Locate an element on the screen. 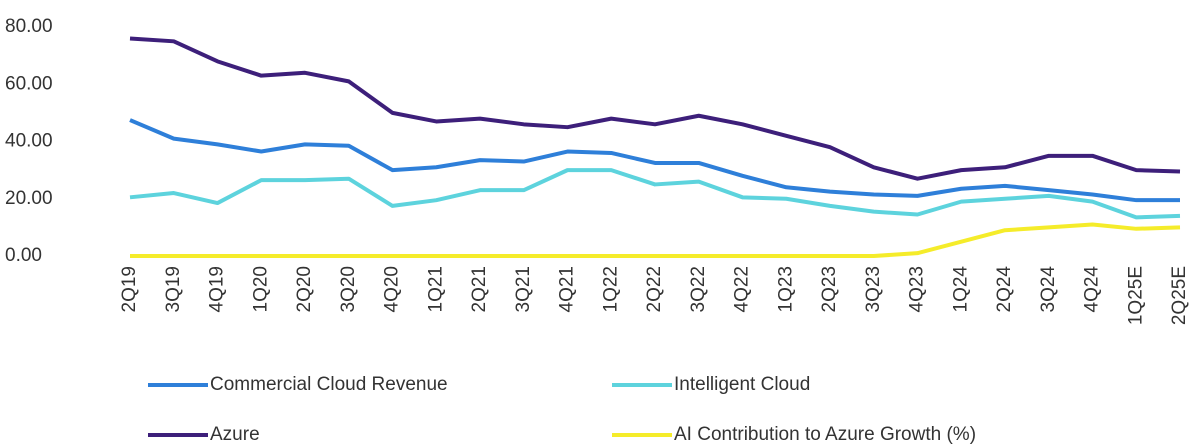 This screenshot has width=1199, height=447. x-tick-label: 2Q23 is located at coordinates (829, 289).